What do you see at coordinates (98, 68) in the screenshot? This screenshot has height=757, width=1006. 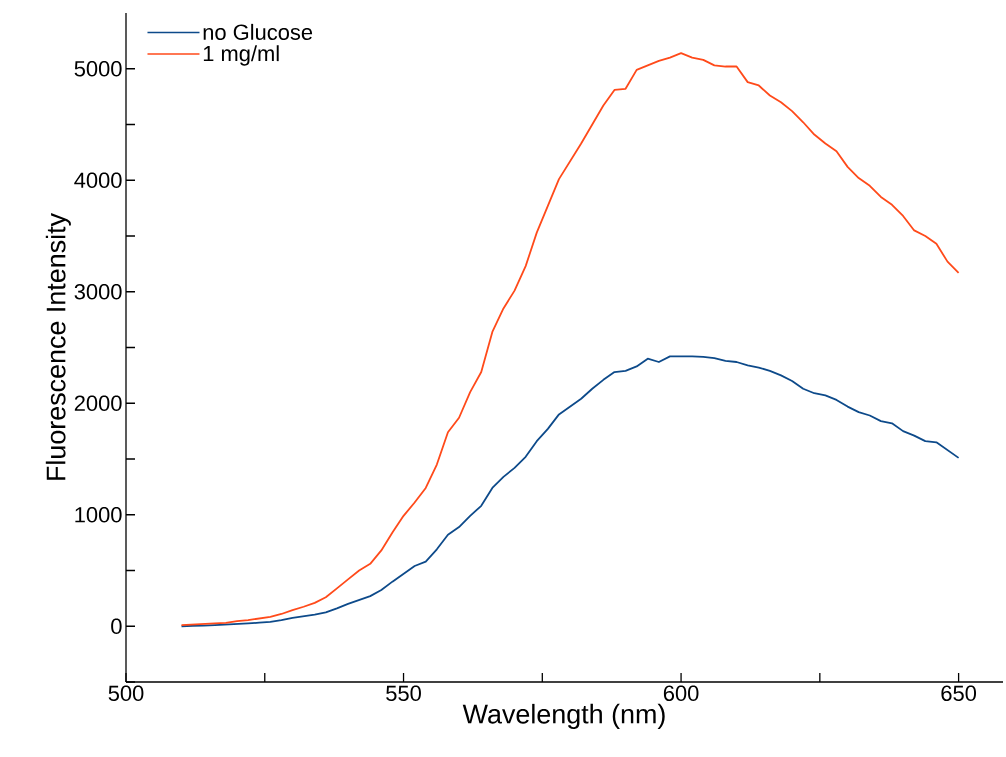 I see `y-tick-label: 5000` at bounding box center [98, 68].